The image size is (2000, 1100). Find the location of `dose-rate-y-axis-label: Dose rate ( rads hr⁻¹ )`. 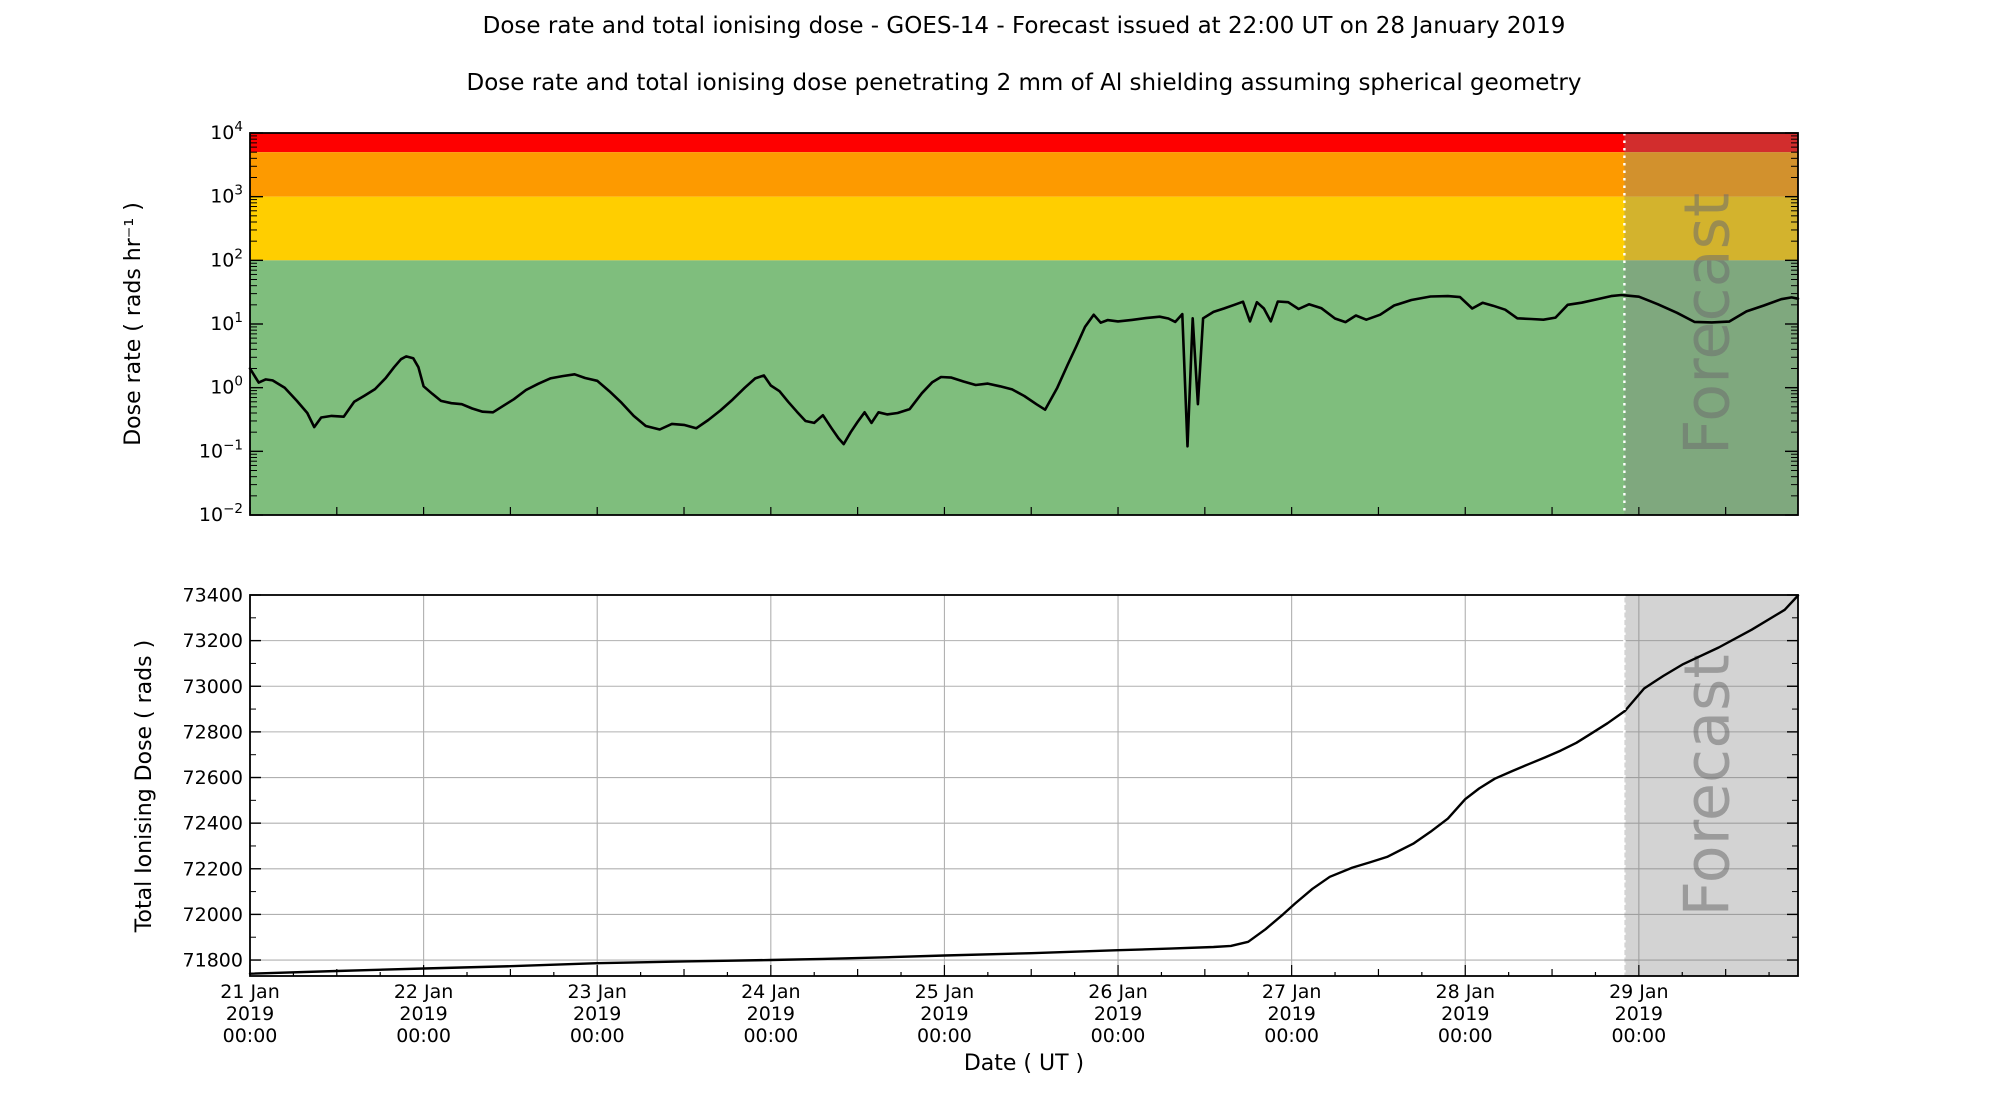

dose-rate-y-axis-label: Dose rate ( rads hr⁻¹ ) is located at coordinates (133, 324).